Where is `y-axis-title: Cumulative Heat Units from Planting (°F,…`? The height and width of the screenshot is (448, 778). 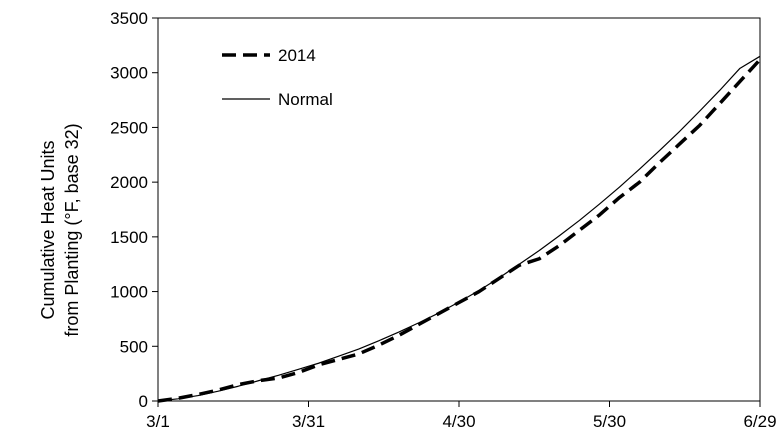 y-axis-title: Cumulative Heat Units from Planting (°F,… is located at coordinates (60, 229).